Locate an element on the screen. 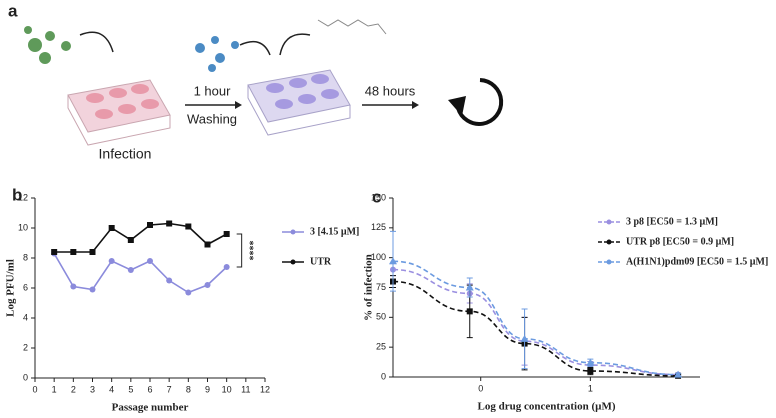 The image size is (776, 418). x-axis-label: Passage number is located at coordinates (150, 408).